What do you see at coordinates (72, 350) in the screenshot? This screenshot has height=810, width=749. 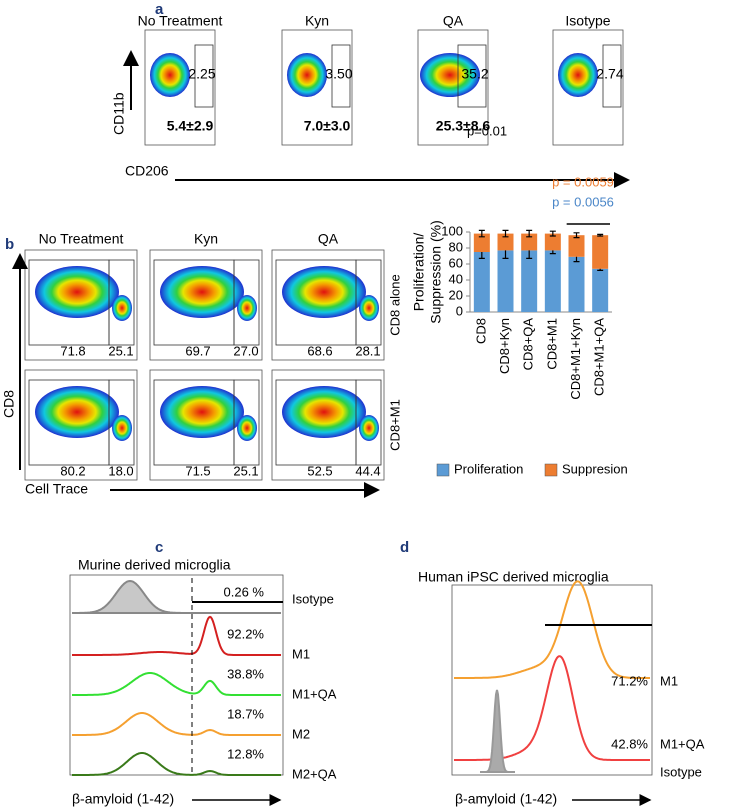 I see `gate-value: 71.8` at bounding box center [72, 350].